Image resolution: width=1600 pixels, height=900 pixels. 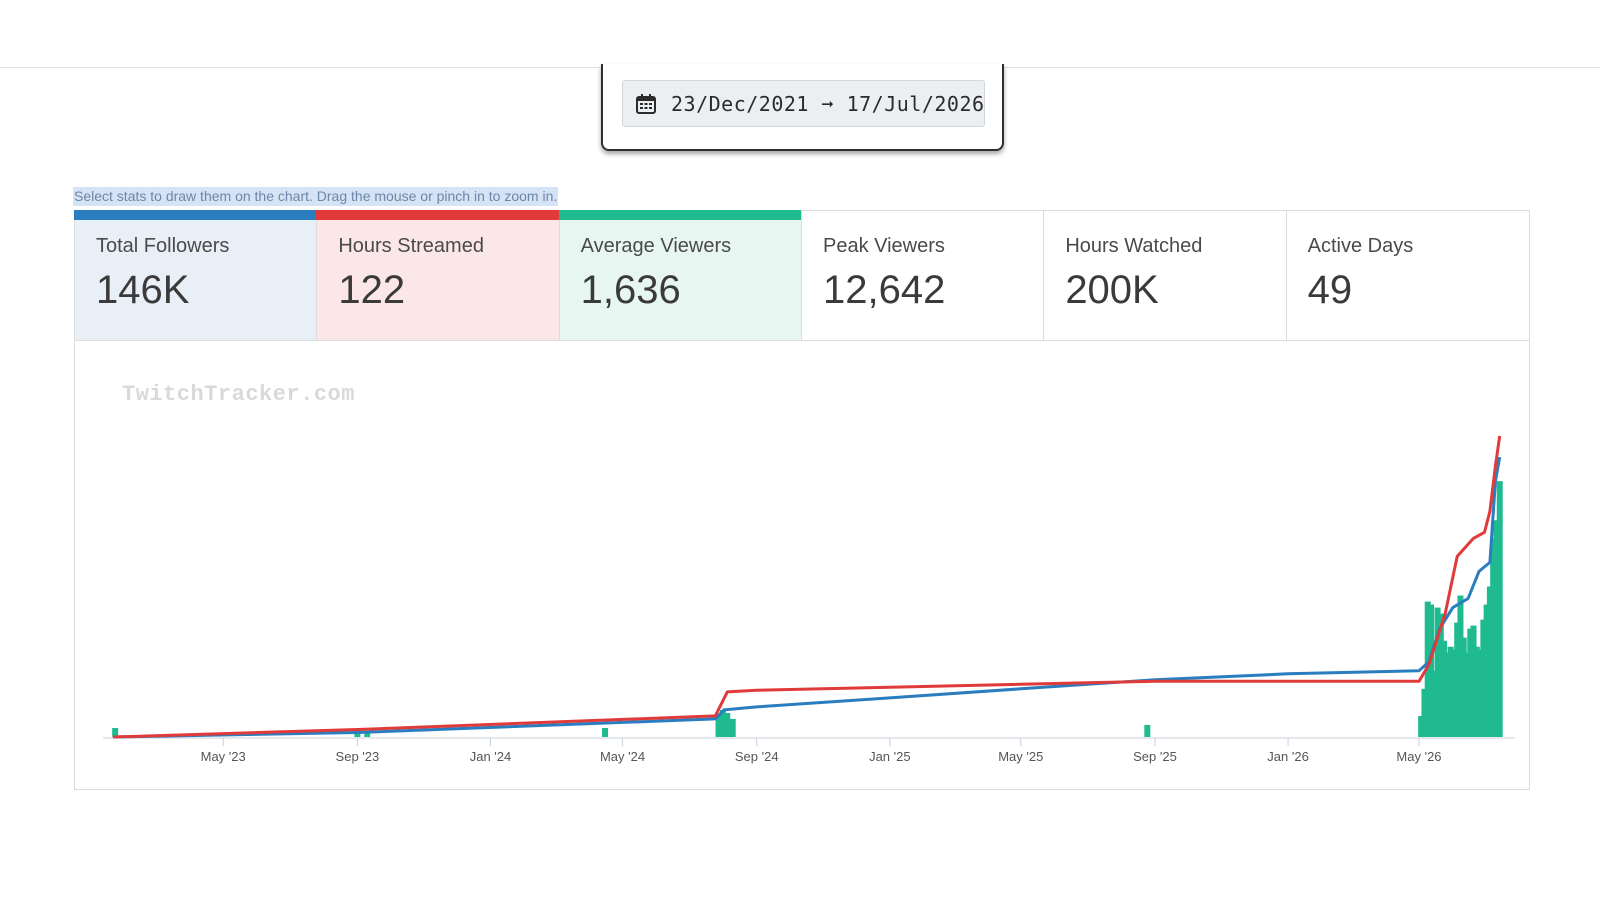 I want to click on stat-tile-active-days: Active Days 49, so click(x=1407, y=276).